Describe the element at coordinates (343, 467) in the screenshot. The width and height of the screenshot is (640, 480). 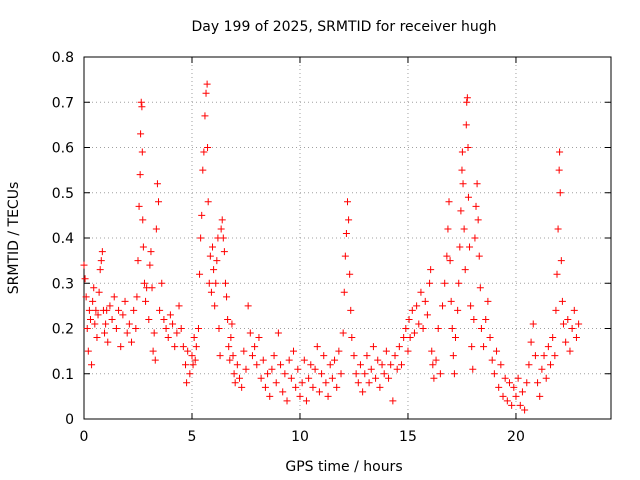
I see `x-axis-label: GPS time / hours` at that location.